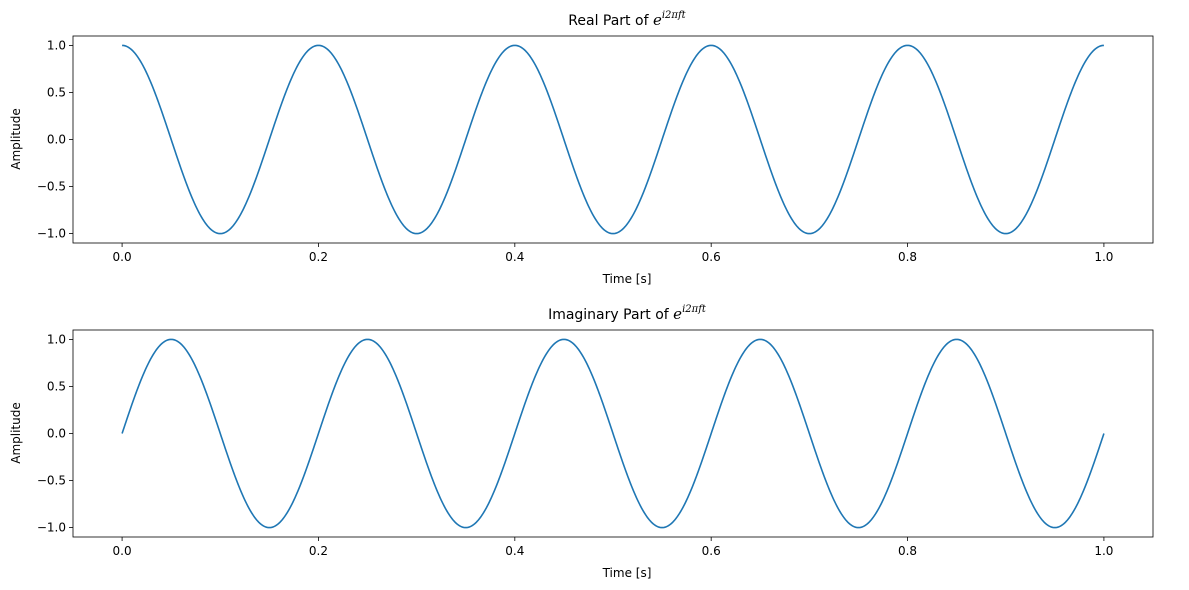 This screenshot has width=1189, height=590. What do you see at coordinates (627, 573) in the screenshot?
I see `x-axis-label-imaginary: Time [s]` at bounding box center [627, 573].